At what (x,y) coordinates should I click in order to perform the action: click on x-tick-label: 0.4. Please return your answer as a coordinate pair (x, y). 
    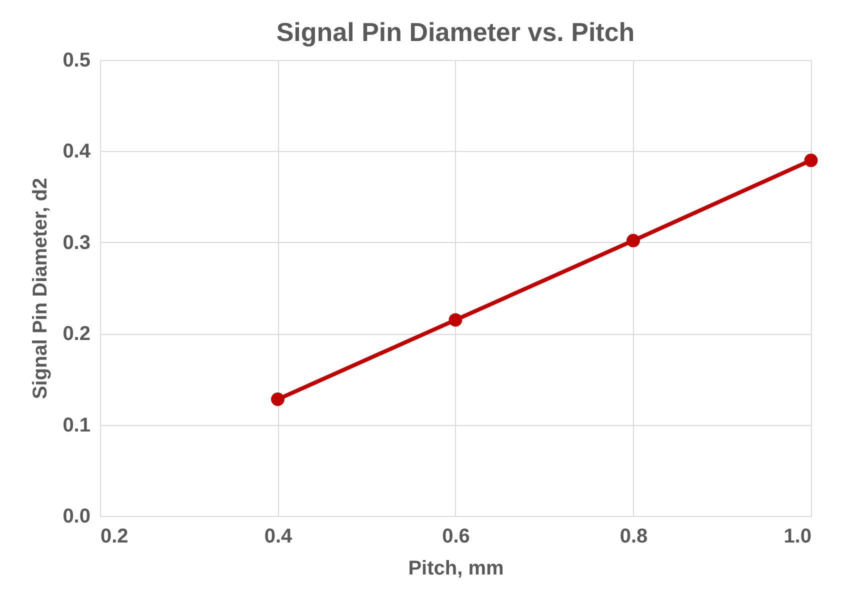
    Looking at the image, I should click on (279, 537).